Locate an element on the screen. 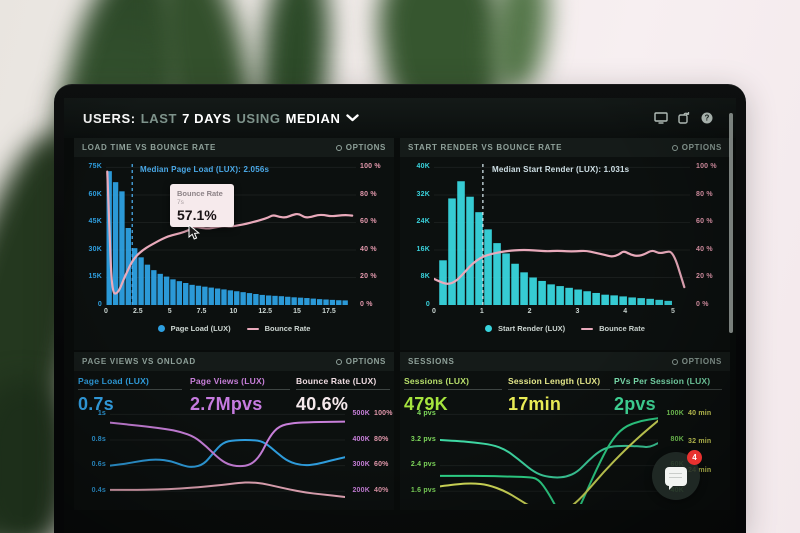  y-axis-left-labels: 40K 32K 24K 16K 8K 0 is located at coordinates (423, 235).